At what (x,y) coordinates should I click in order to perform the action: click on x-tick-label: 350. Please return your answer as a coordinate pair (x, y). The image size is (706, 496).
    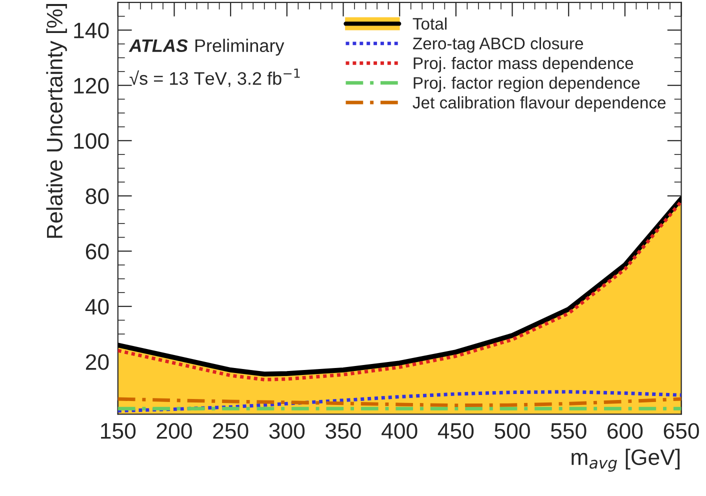
    Looking at the image, I should click on (343, 431).